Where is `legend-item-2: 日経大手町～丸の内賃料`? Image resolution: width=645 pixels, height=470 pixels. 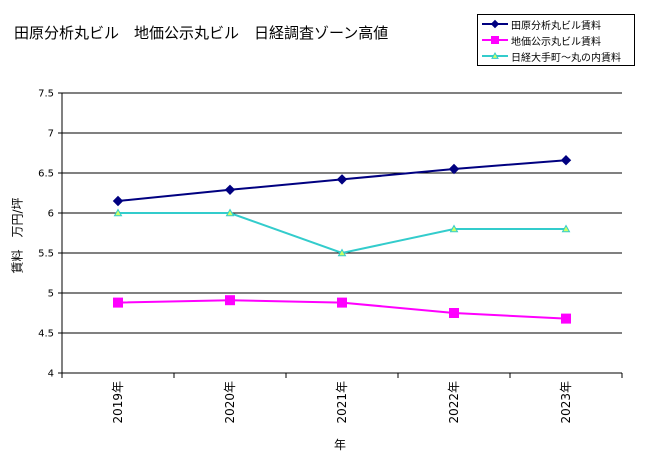 legend-item-2: 日経大手町～丸の内賃料 is located at coordinates (551, 56).